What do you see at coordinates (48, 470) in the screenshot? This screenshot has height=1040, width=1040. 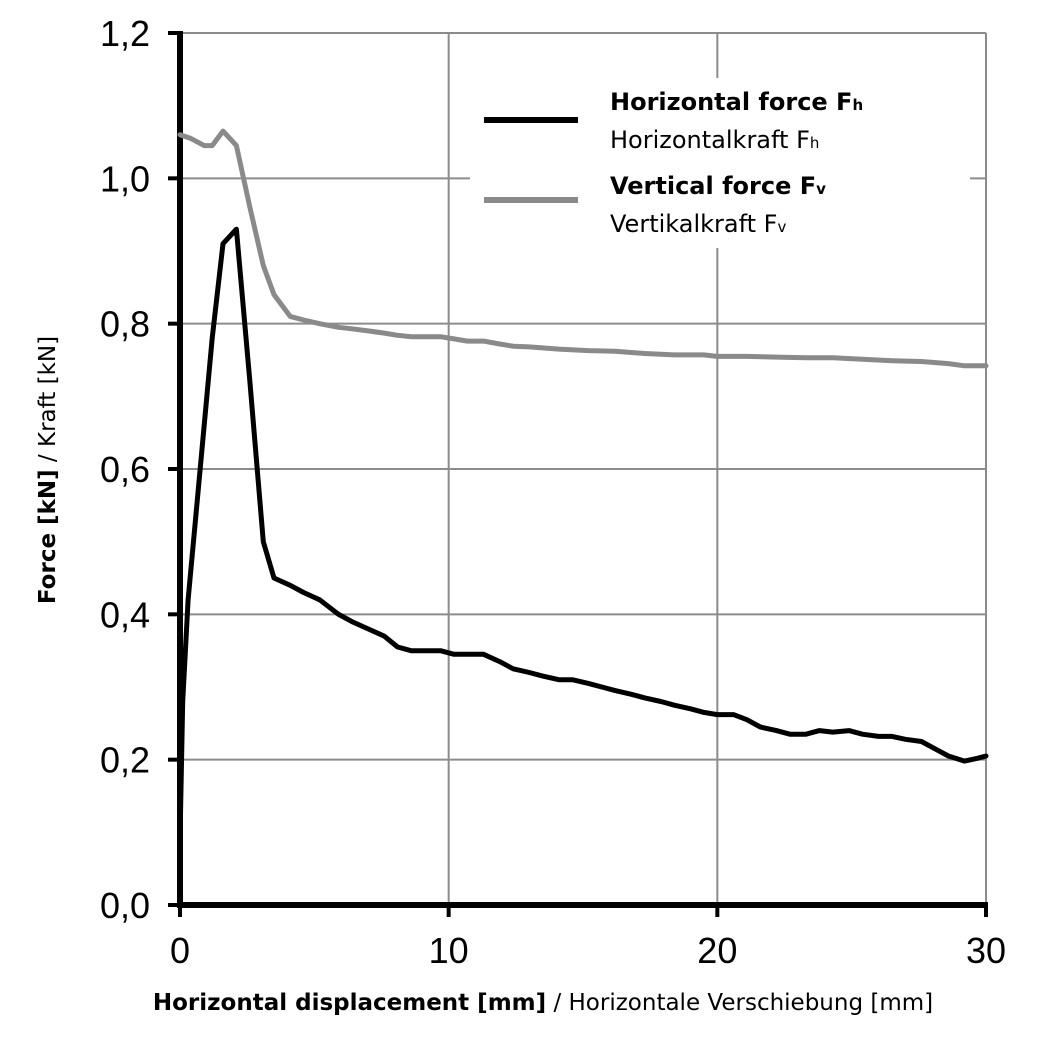 I see `y-axis-title: Force [kN] / Kraft [kN]` at bounding box center [48, 470].